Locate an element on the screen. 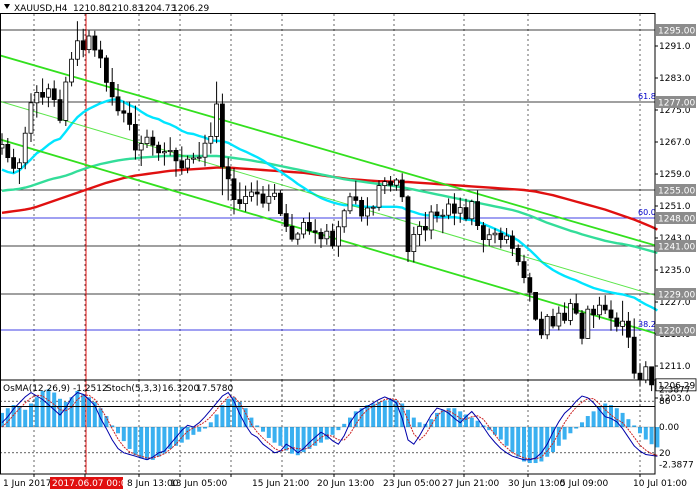 The height and width of the screenshot is (496, 697). stoch-main-value: 16.3200 is located at coordinates (180, 389).